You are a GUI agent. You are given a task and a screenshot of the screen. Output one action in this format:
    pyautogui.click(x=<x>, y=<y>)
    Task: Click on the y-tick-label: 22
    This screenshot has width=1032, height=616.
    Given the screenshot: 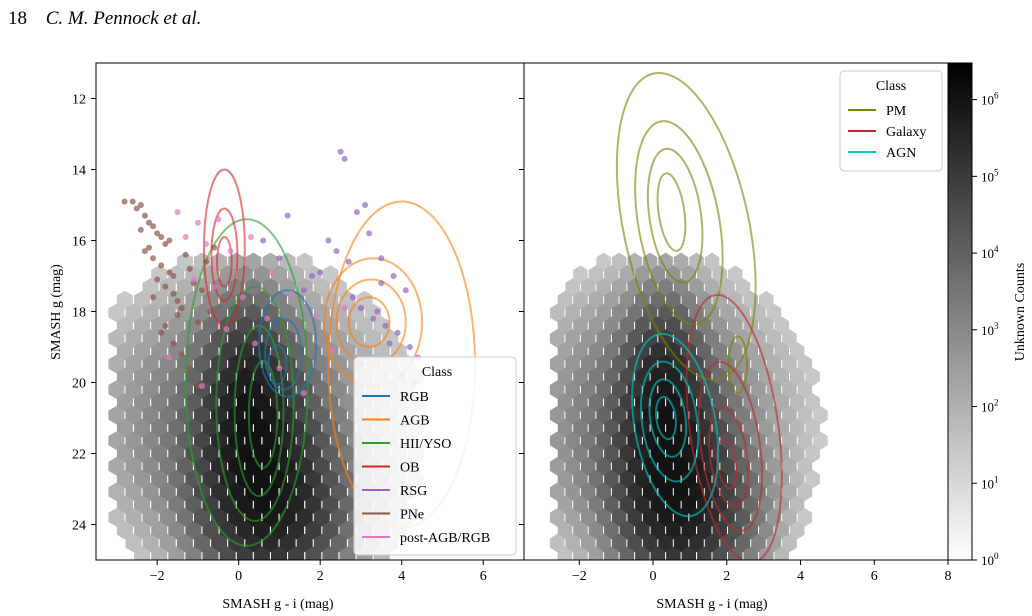 What is the action you would take?
    pyautogui.click(x=79, y=455)
    